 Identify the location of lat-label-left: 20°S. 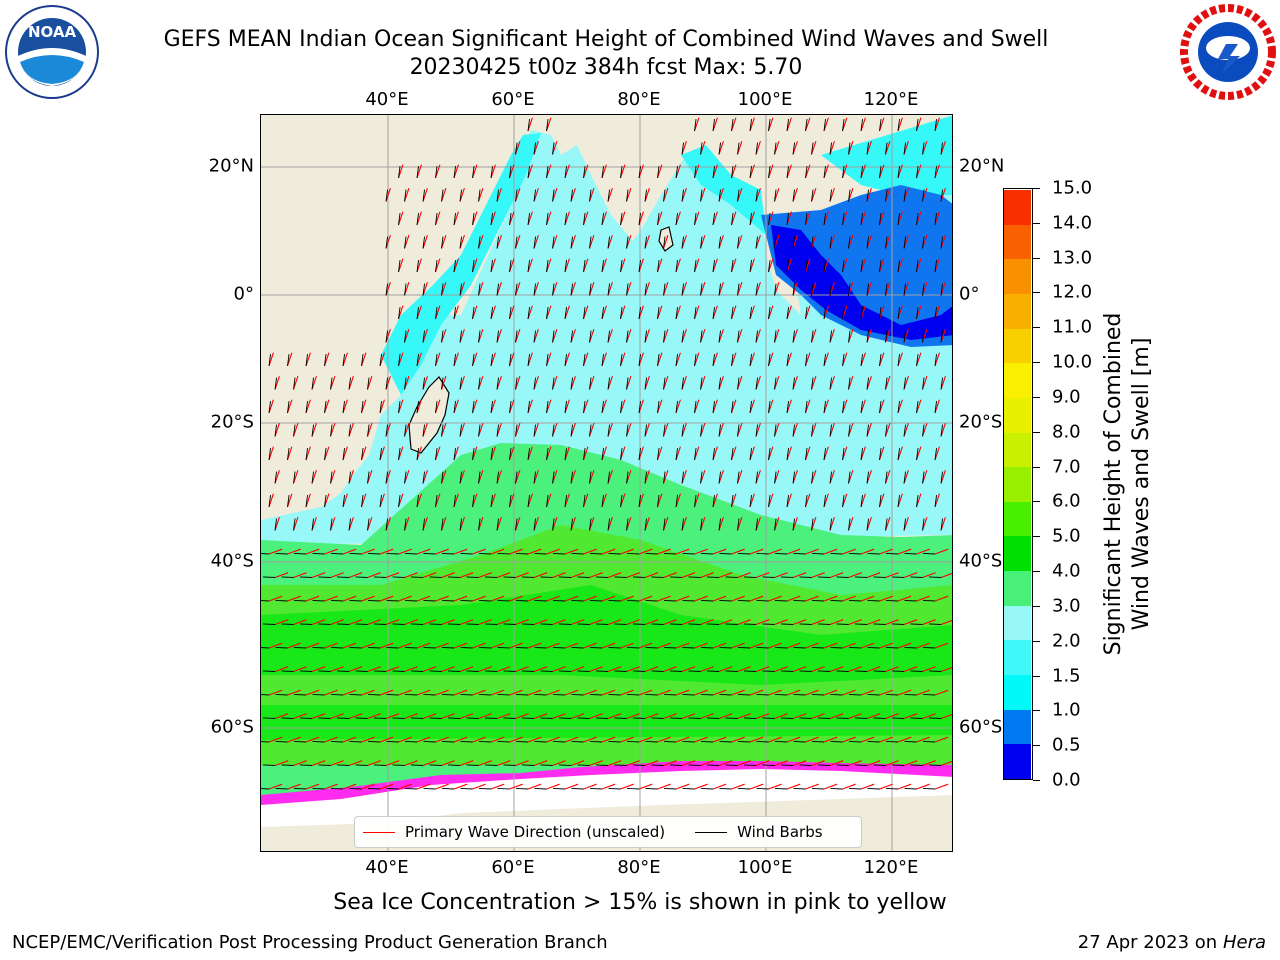
(232, 422).